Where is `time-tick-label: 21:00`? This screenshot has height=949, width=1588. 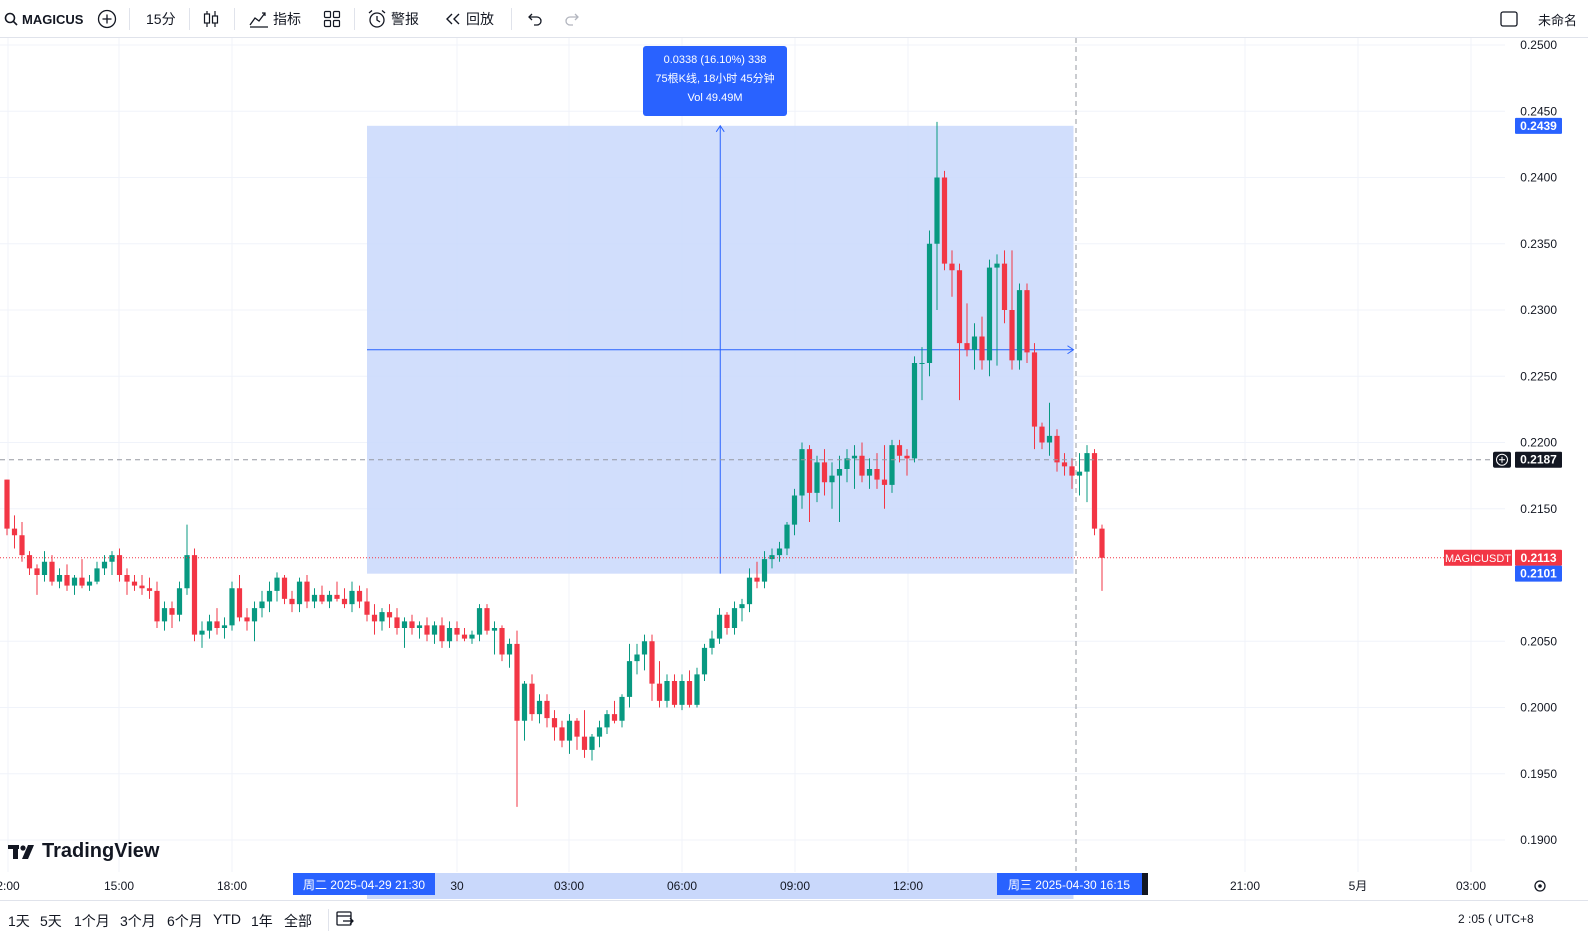 time-tick-label: 21:00 is located at coordinates (1245, 886).